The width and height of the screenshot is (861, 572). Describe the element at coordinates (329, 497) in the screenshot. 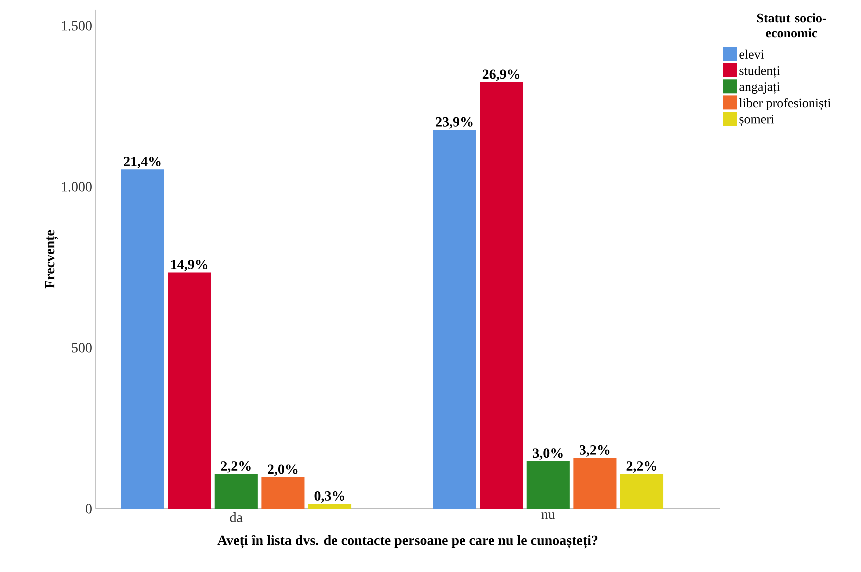

I see `annotation: 0,3%` at that location.